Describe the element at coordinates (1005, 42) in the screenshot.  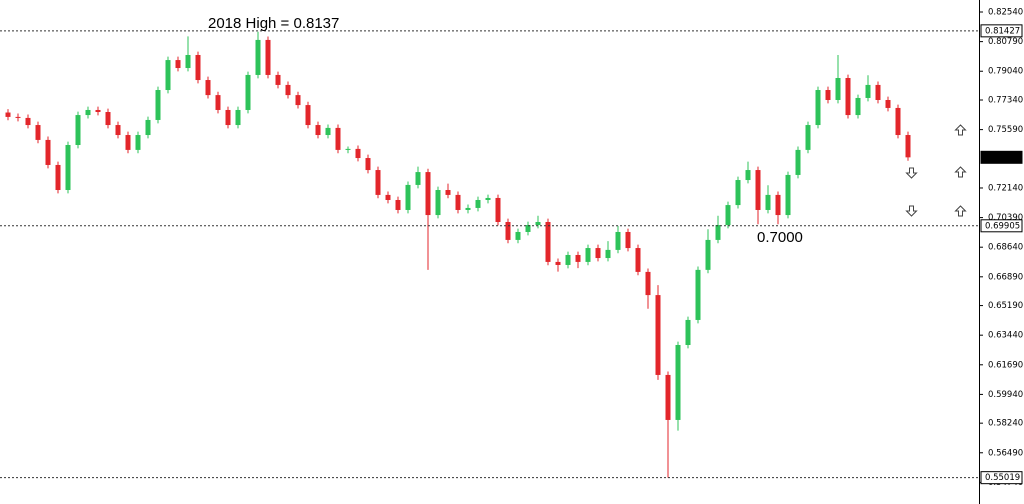
I see `y-tick-label: 0.80790` at that location.